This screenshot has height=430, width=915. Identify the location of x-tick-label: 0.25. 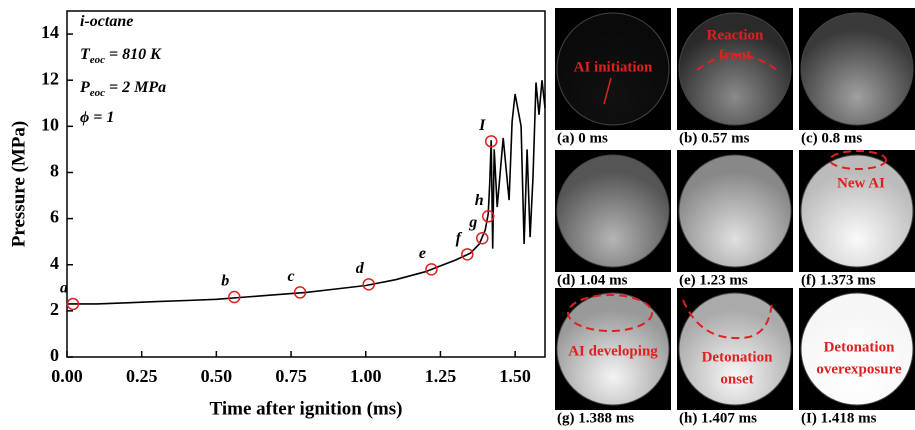
(142, 376).